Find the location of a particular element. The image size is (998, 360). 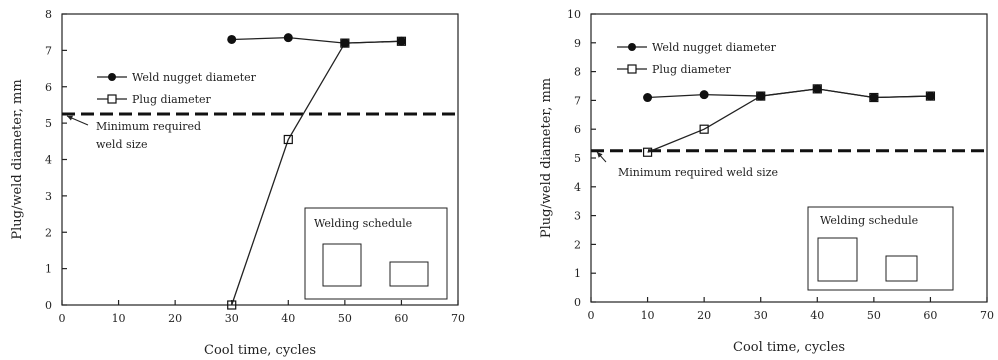

weld-nugget-series-line is located at coordinates (789, 93).